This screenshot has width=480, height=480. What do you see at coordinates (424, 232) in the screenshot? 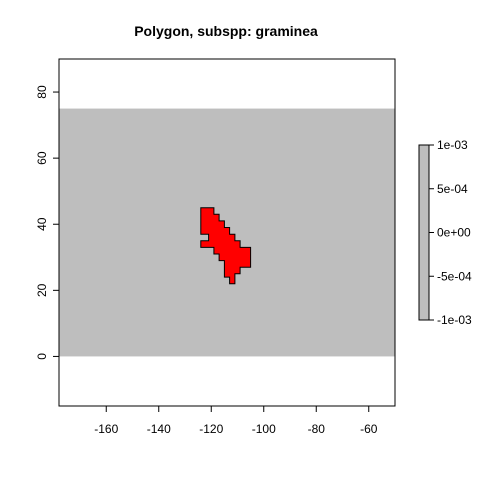
I see `colorbar-swatch` at bounding box center [424, 232].